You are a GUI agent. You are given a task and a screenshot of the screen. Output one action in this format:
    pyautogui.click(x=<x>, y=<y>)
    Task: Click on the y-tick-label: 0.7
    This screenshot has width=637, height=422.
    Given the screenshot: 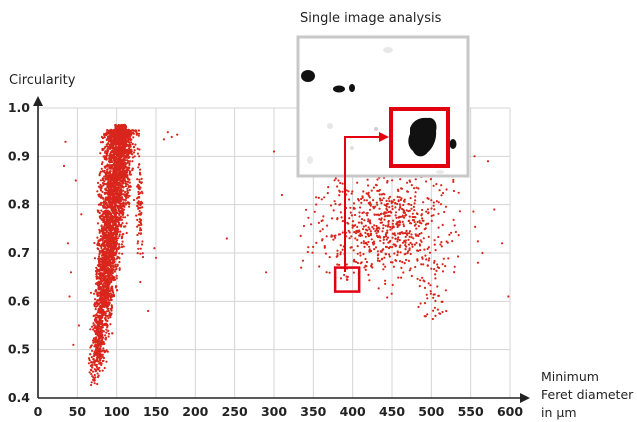 What is the action you would take?
    pyautogui.click(x=19, y=252)
    